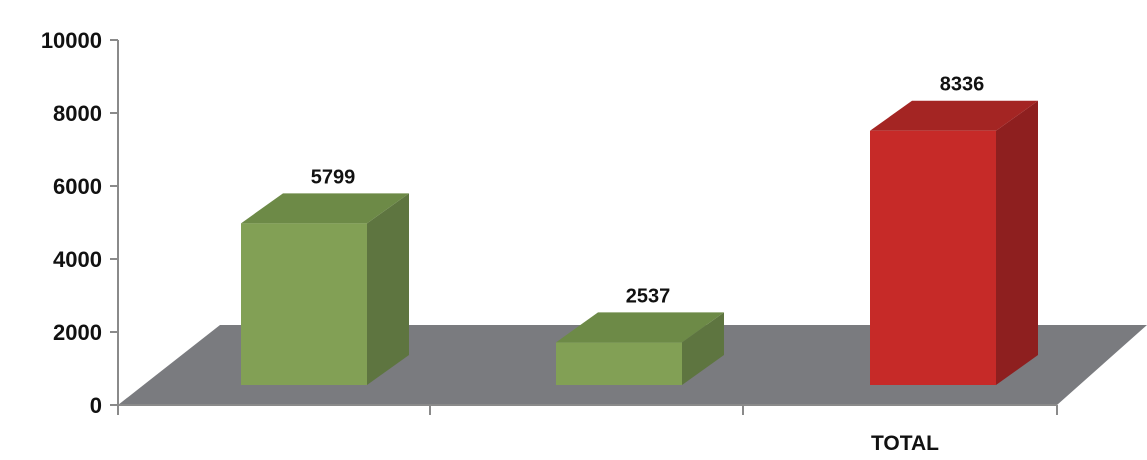 The height and width of the screenshot is (460, 1147). I want to click on y-tick-label: 10000, so click(71, 40).